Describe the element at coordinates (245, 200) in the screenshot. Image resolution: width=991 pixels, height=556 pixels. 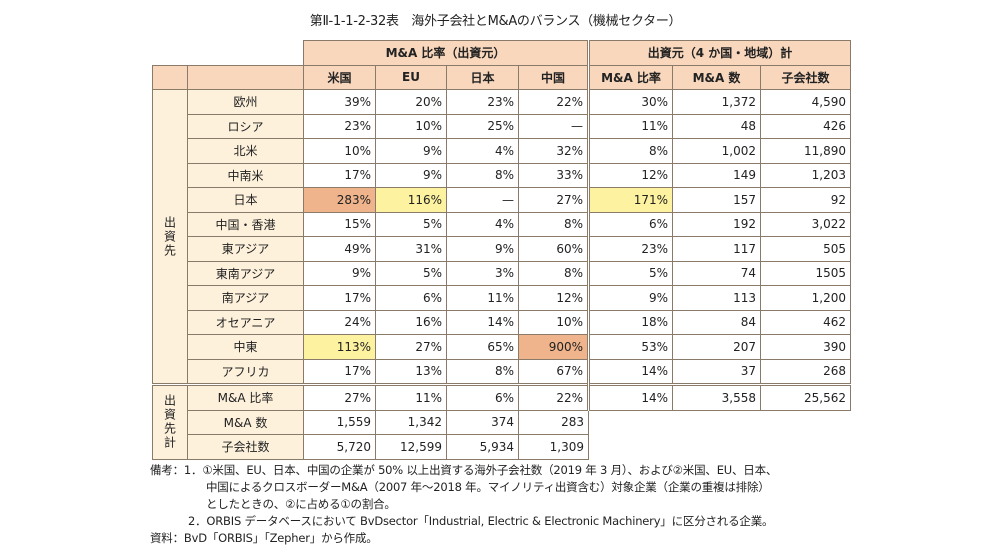
I see `row-label: 日本` at that location.